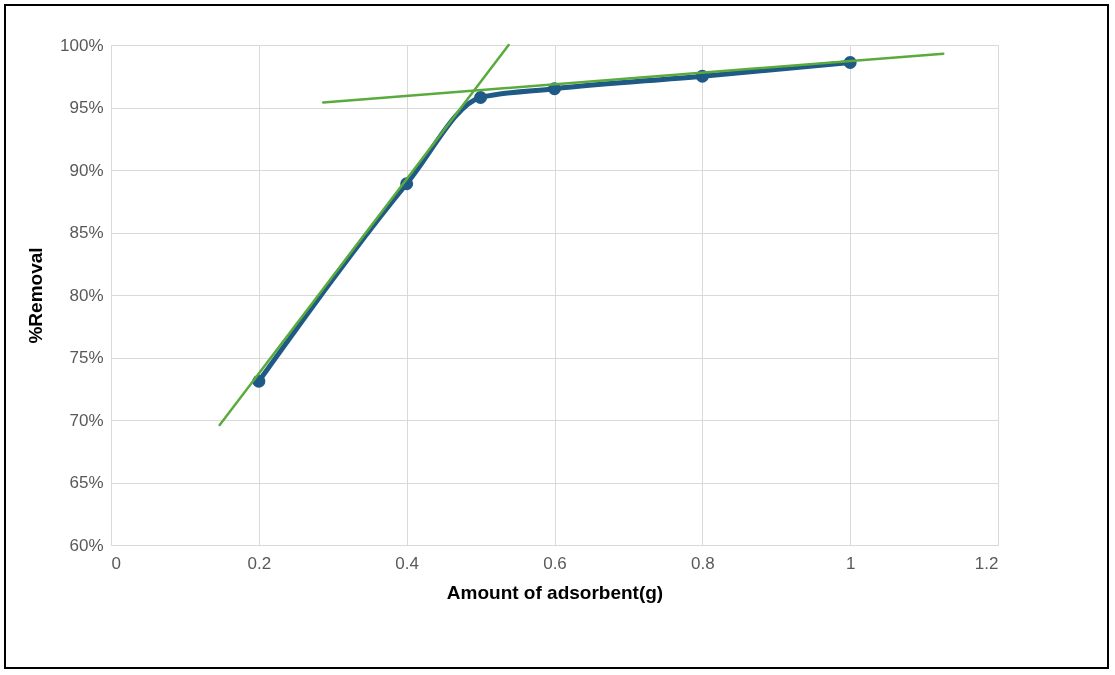 This screenshot has width=1115, height=675. Describe the element at coordinates (259, 563) in the screenshot. I see `x-tick-label: 0.2` at that location.